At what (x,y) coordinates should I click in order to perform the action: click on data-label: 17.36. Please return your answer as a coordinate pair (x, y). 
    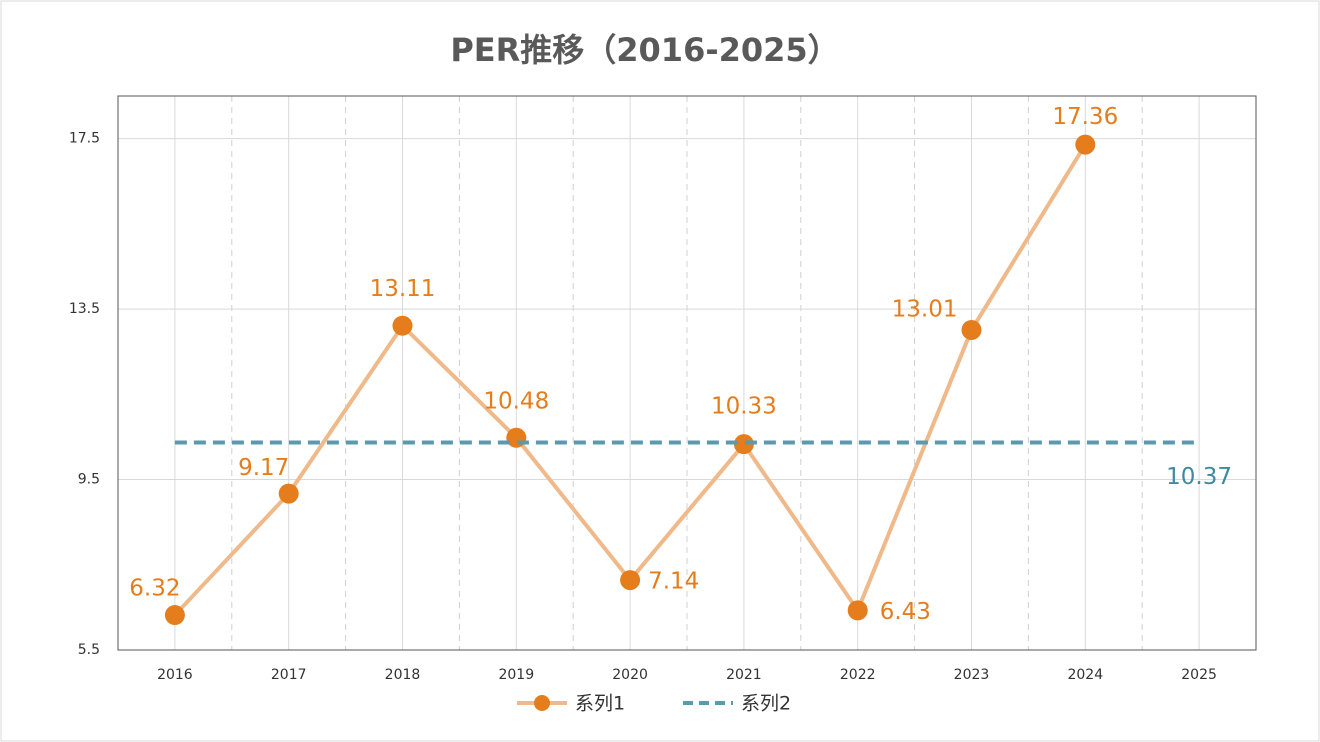
    Looking at the image, I should click on (1085, 117).